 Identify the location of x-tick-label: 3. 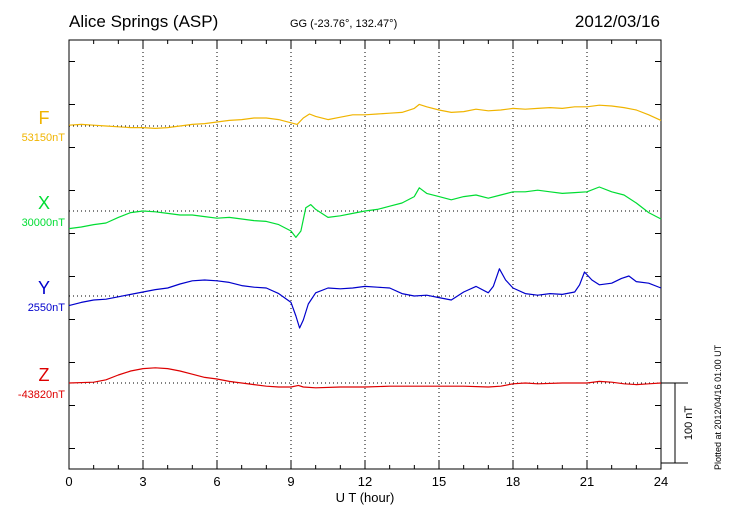
(142, 481).